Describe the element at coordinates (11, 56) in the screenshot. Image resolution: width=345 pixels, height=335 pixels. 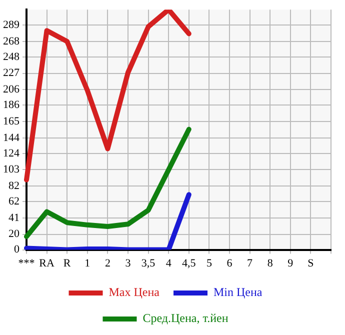
I see `y-tick-label: 248` at that location.